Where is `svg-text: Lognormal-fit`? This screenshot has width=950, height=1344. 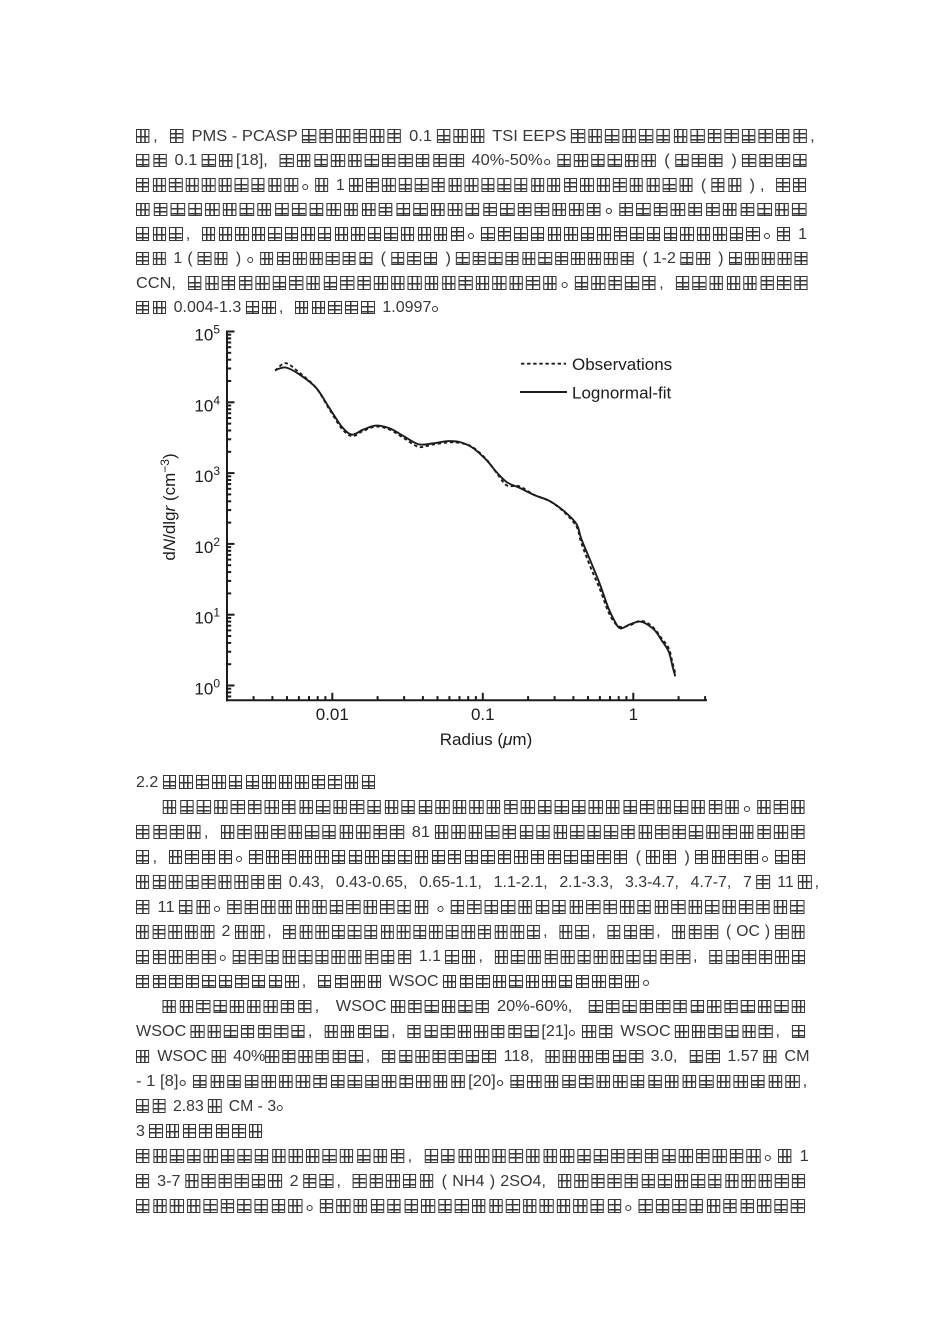
svg-text: Lognormal-fit is located at coordinates (621, 392).